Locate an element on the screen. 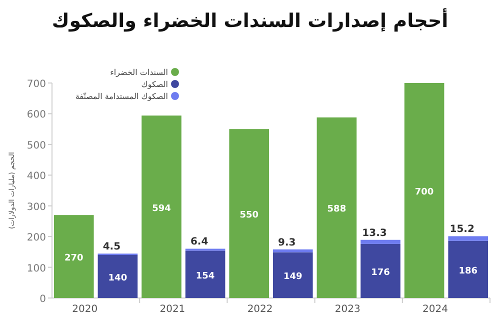  y-tick-label: 600 is located at coordinates (36, 115).